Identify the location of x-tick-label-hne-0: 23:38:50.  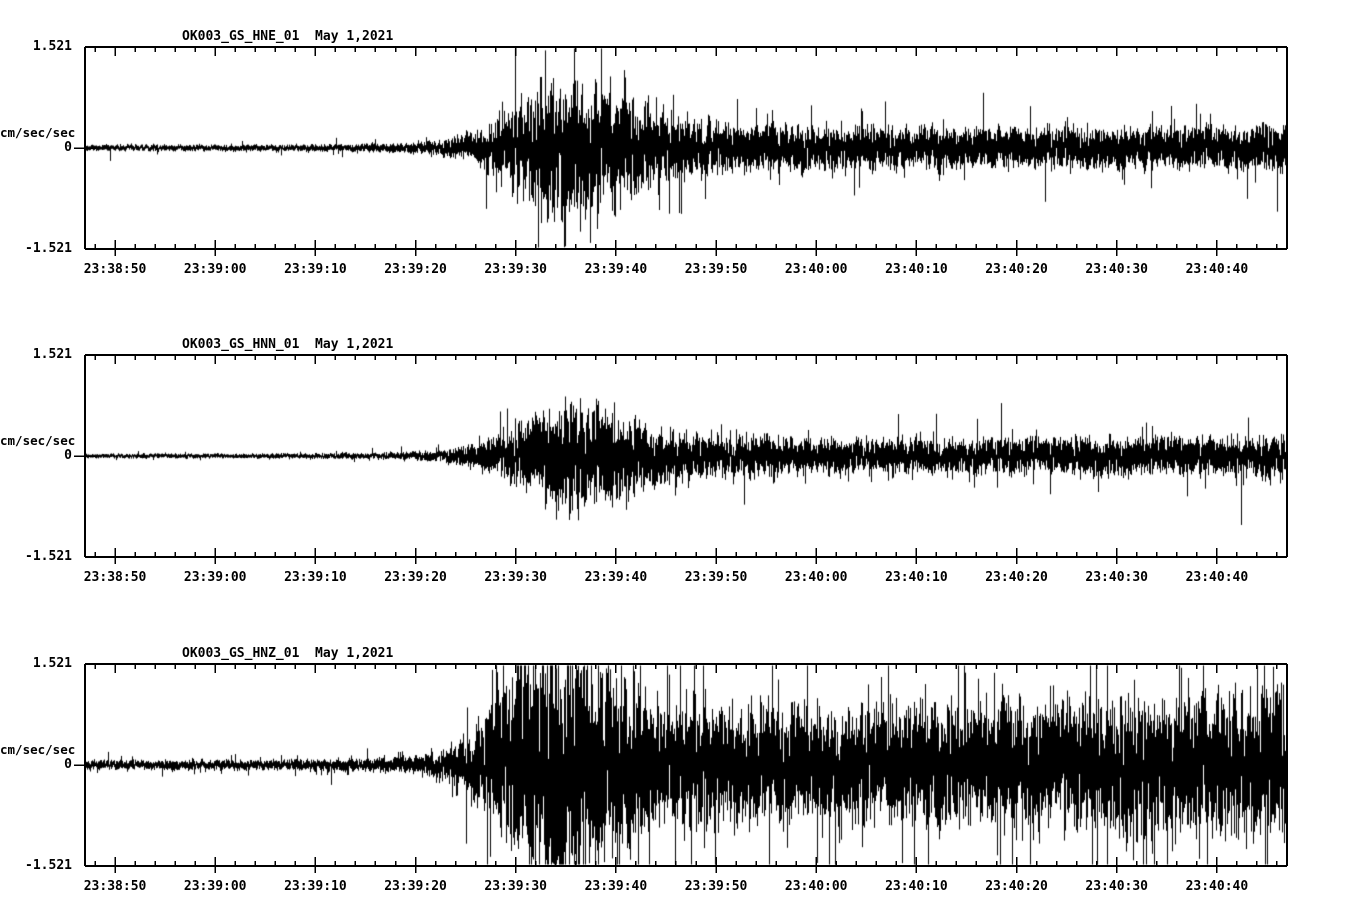
(115, 269).